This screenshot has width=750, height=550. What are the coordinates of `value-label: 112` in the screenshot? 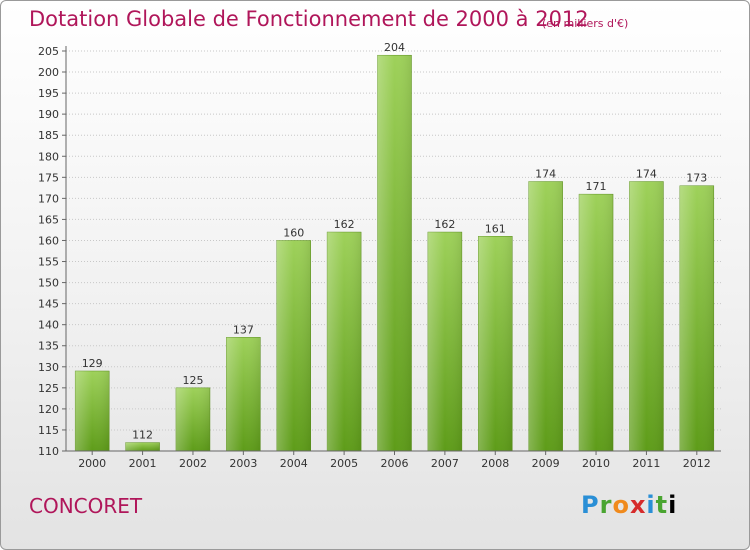 It's located at (142, 435).